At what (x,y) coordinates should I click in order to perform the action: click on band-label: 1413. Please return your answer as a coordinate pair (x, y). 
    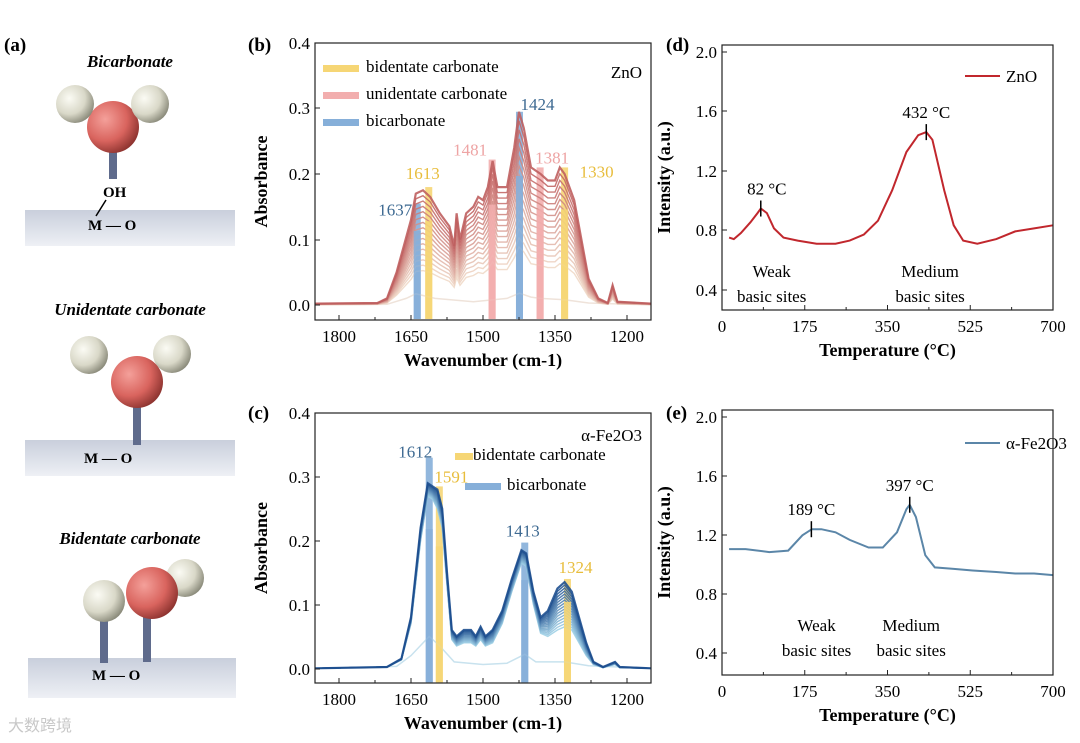
    Looking at the image, I should click on (523, 531).